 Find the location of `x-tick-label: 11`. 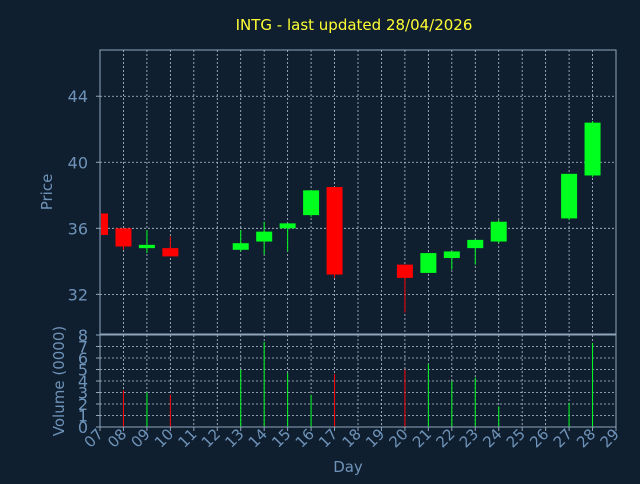

x-tick-label: 11 is located at coordinates (187, 438).